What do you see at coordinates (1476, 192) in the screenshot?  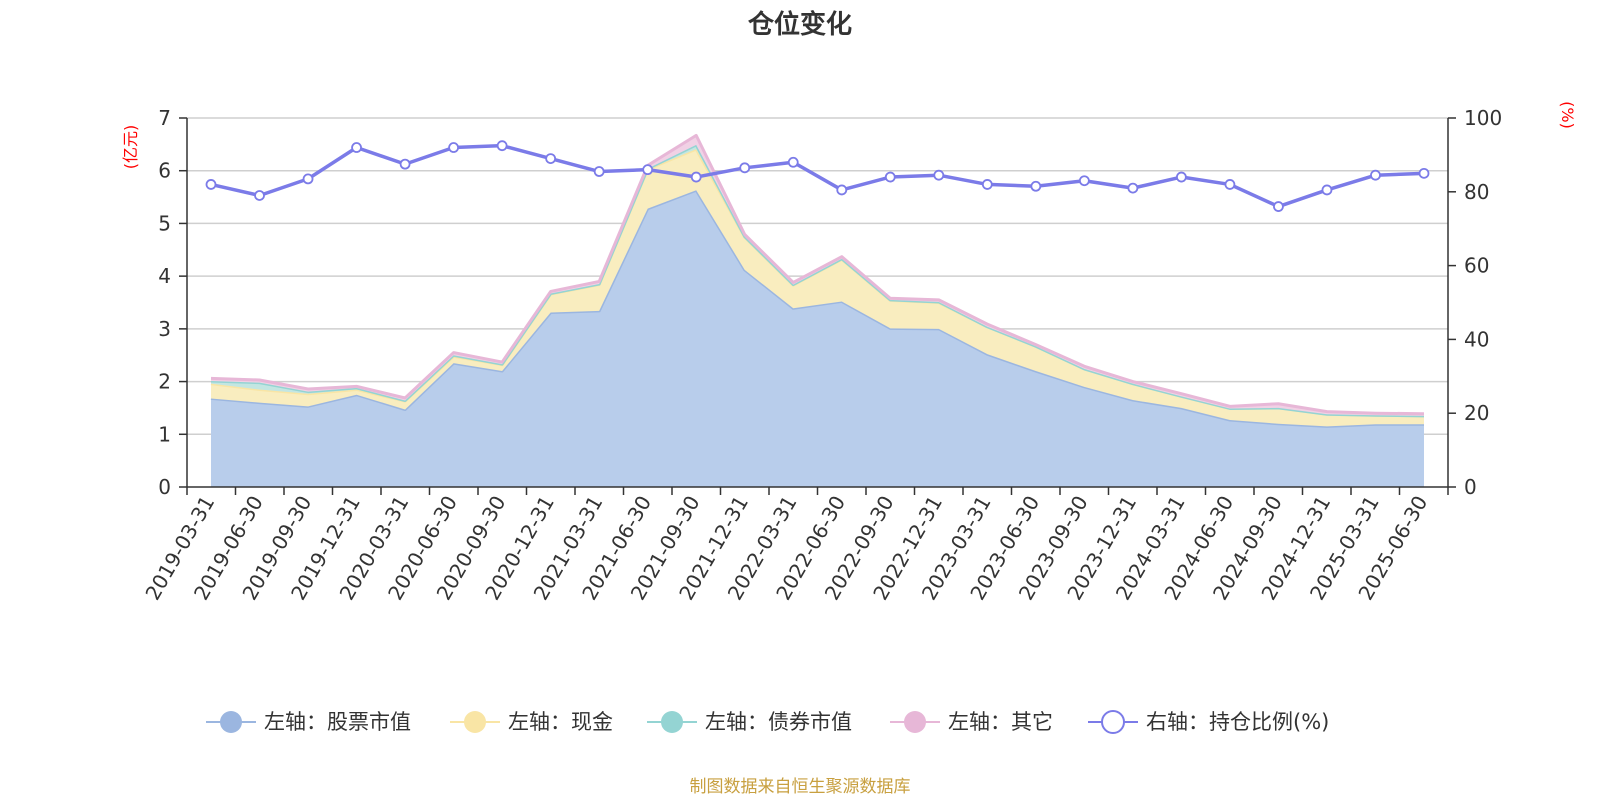 I see `right-tick-label: 80` at bounding box center [1476, 192].